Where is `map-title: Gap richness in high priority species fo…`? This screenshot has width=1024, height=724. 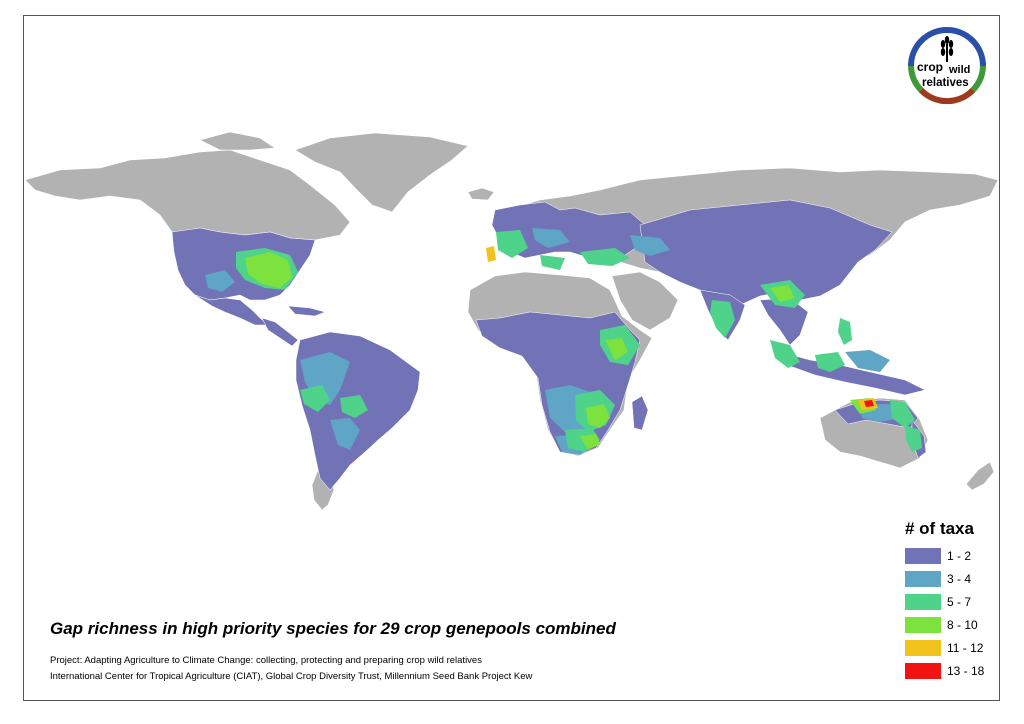 map-title: Gap richness in high priority species fo… is located at coordinates (333, 628).